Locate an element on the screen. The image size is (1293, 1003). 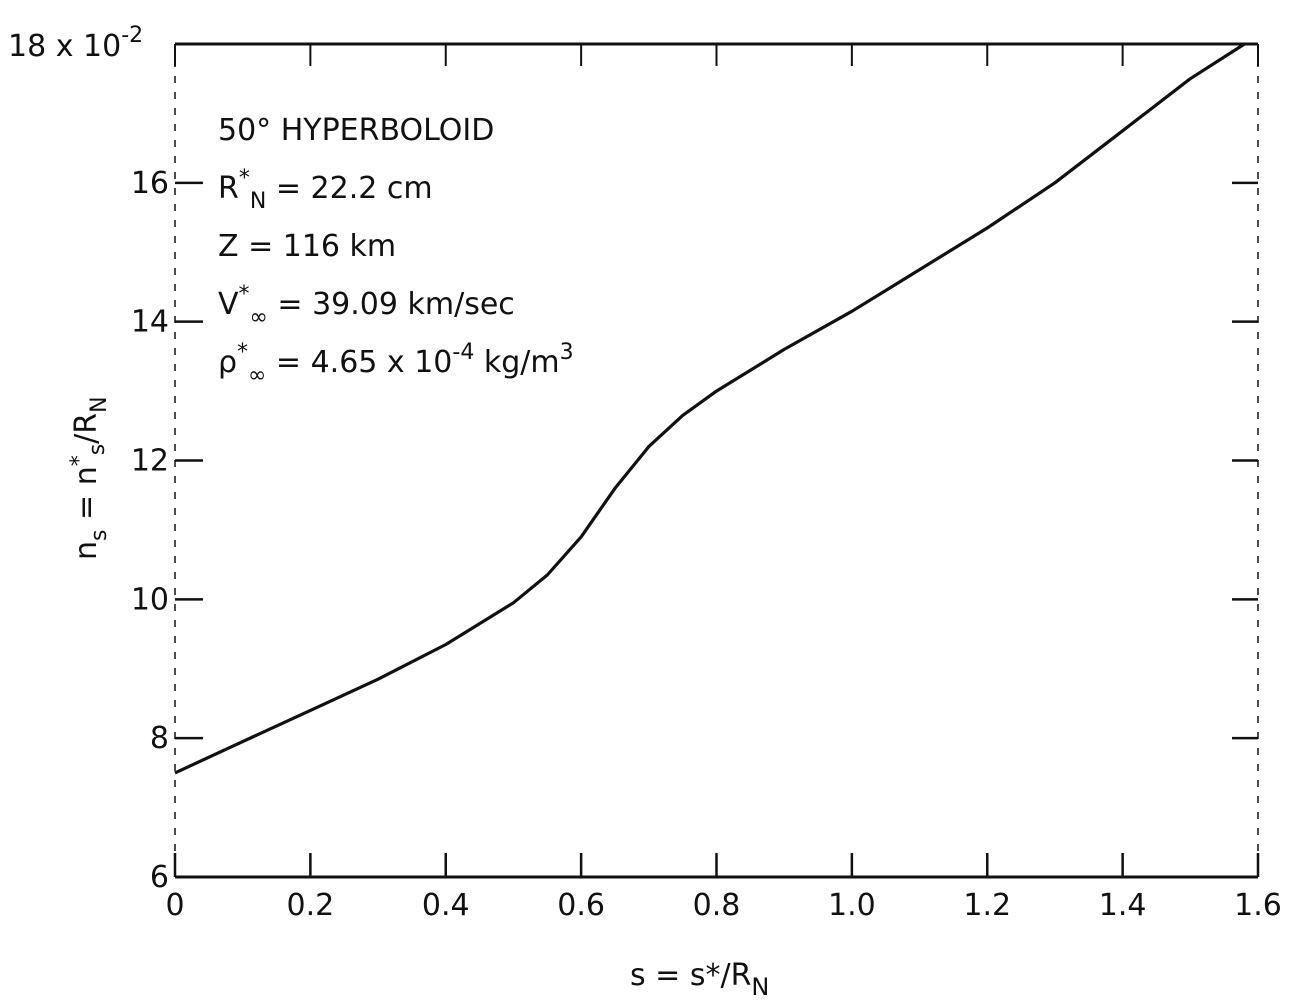
x-tick-label: 0 is located at coordinates (174, 905).